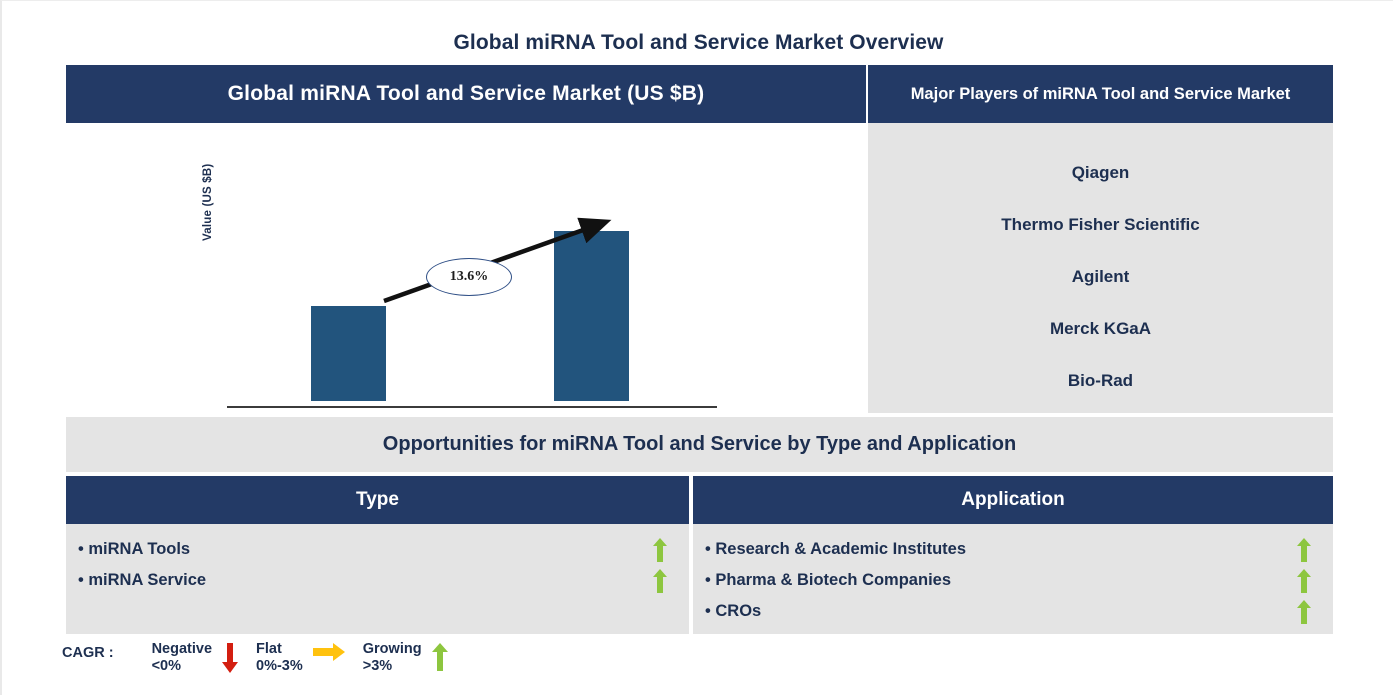 The height and width of the screenshot is (695, 1393). I want to click on type-list: • miRNA Tools • miRNA Service, so click(377, 560).